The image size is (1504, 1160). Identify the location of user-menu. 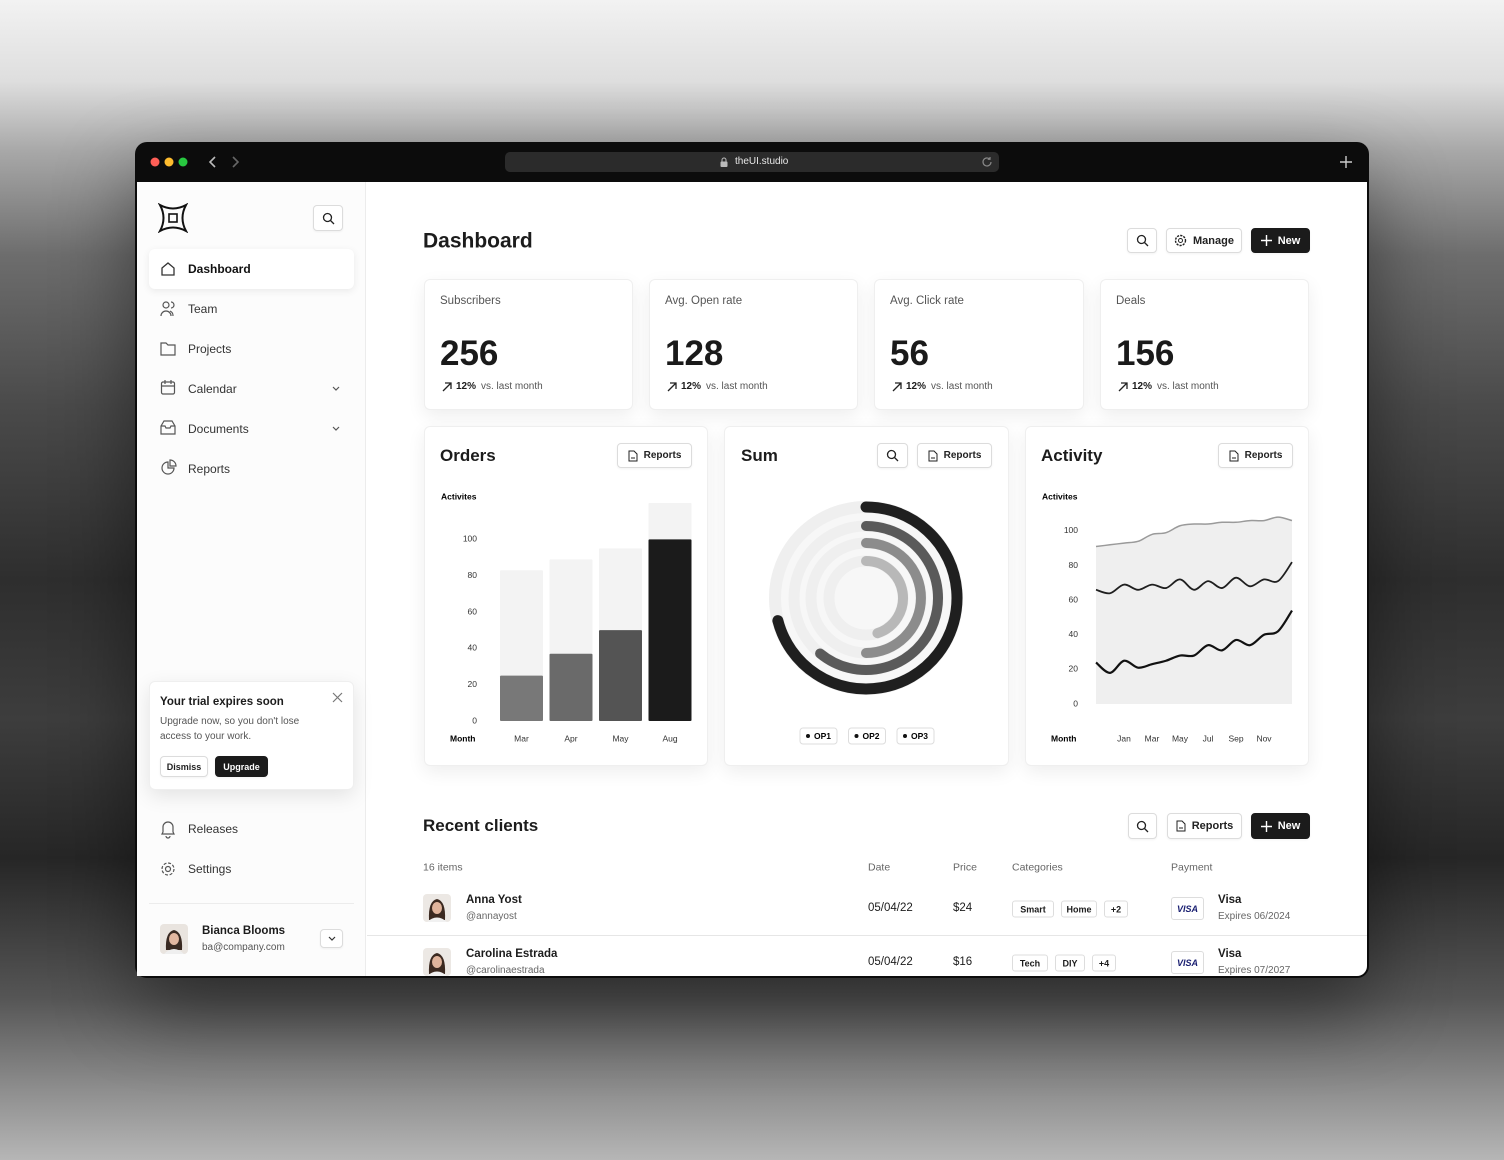
(331, 938).